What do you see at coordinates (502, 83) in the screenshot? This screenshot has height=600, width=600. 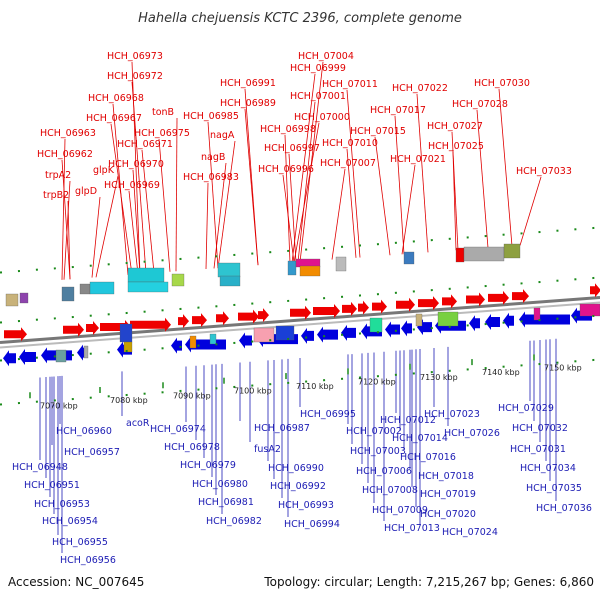 I see `gene-label-forward-32: HCH_07030` at bounding box center [502, 83].